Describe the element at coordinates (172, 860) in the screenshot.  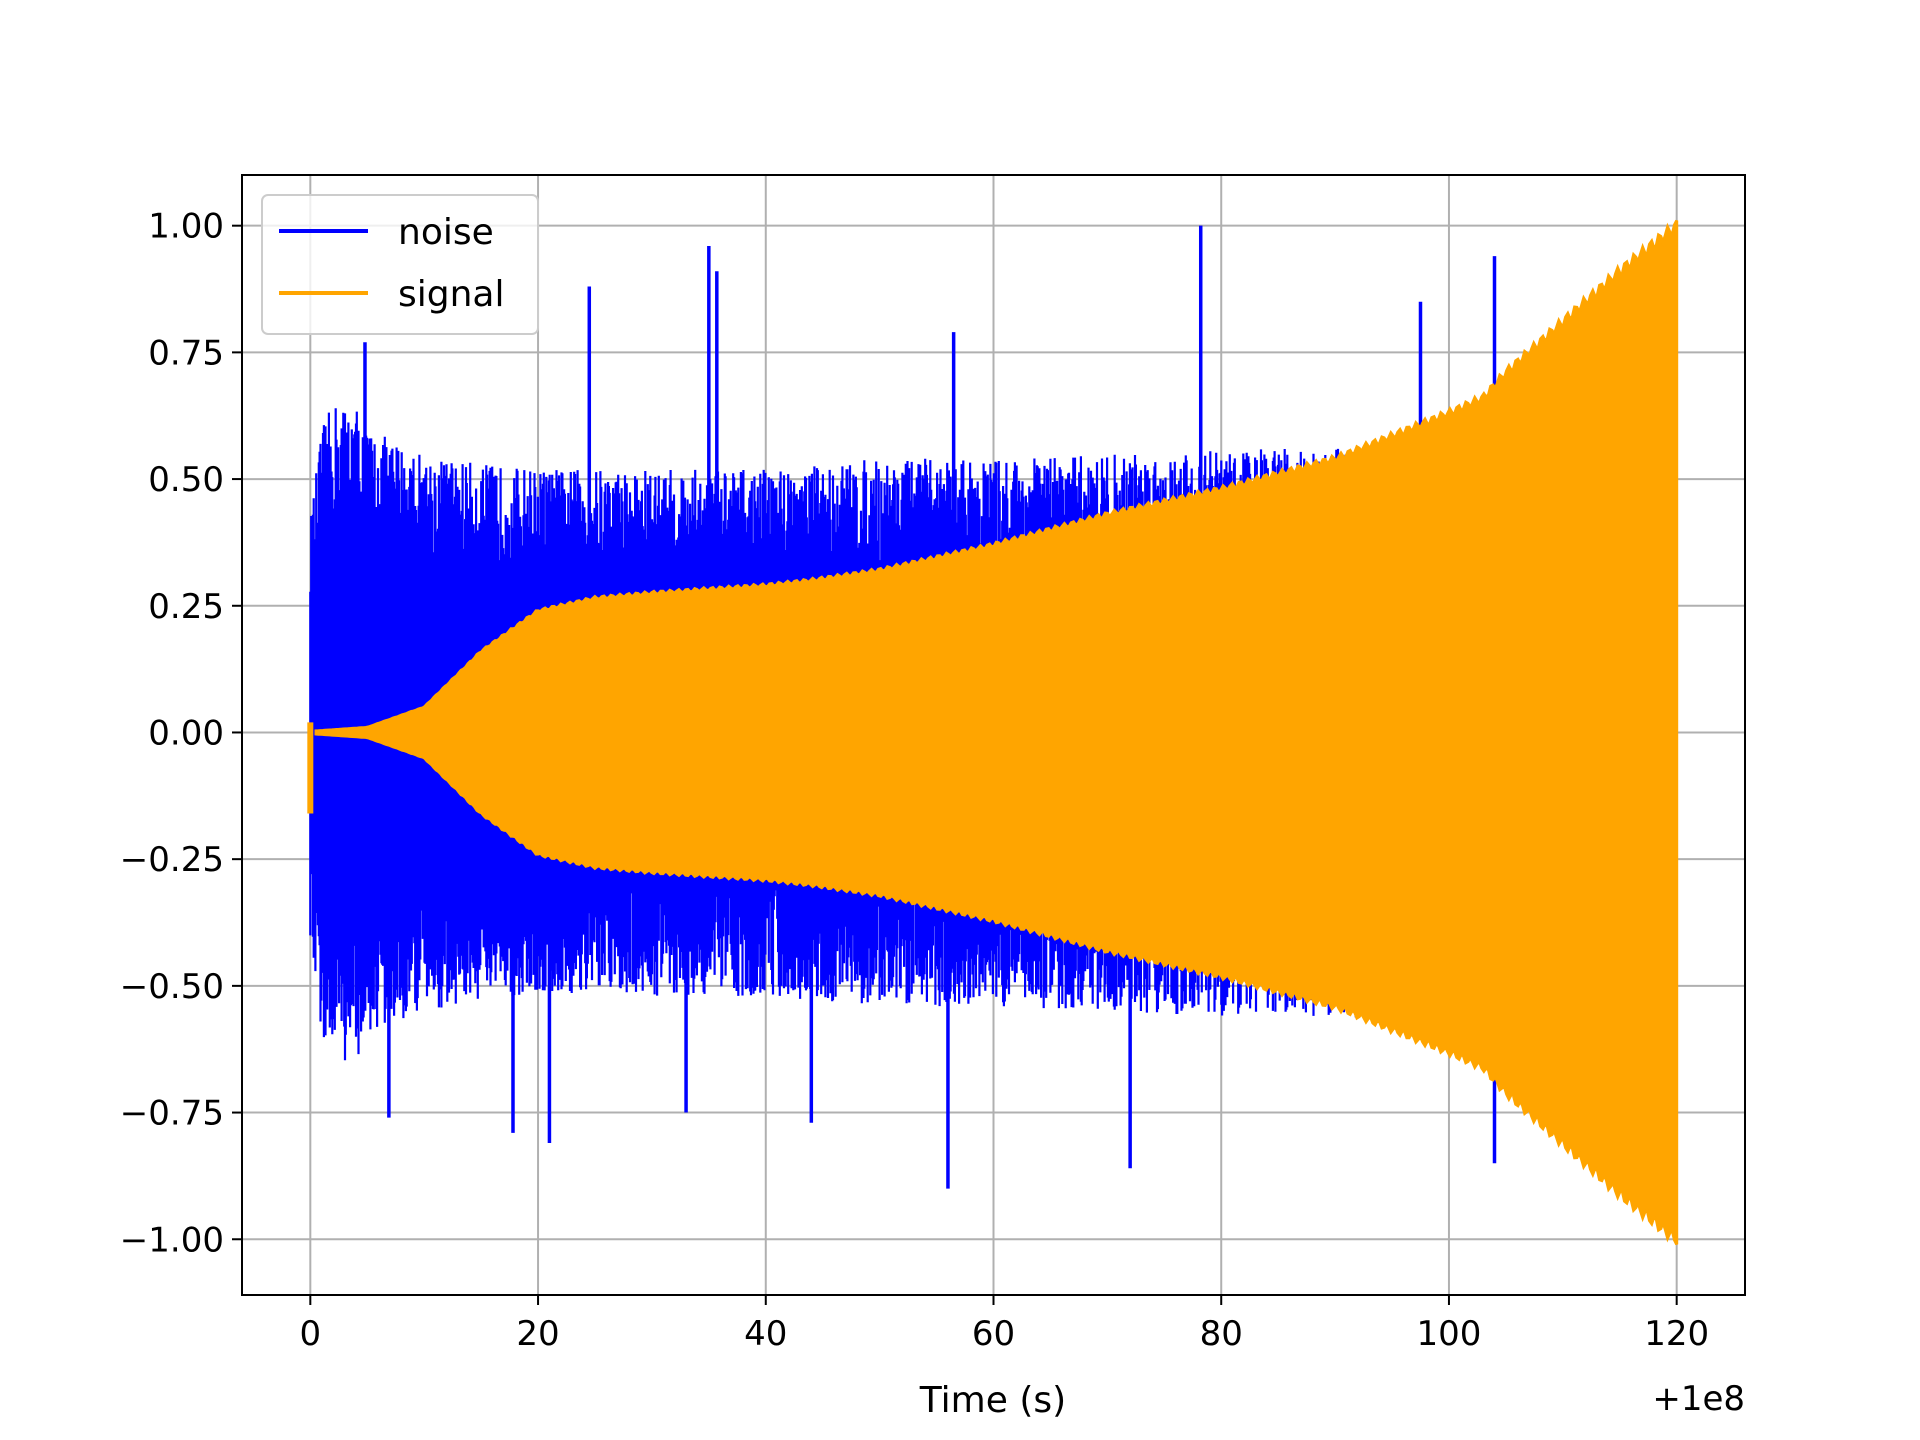
I see `y-tick-label: −0.25` at that location.